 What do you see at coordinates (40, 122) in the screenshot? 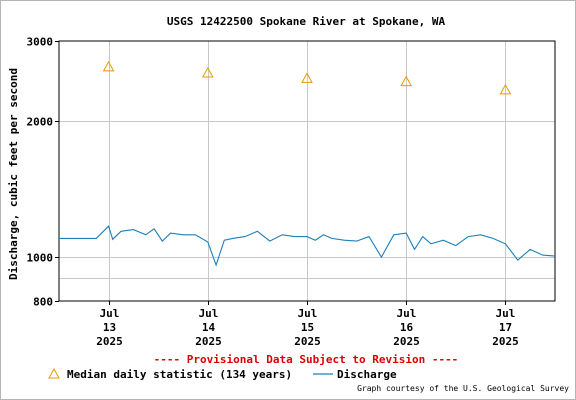
I see `y-tick-label: 2000` at bounding box center [40, 122].